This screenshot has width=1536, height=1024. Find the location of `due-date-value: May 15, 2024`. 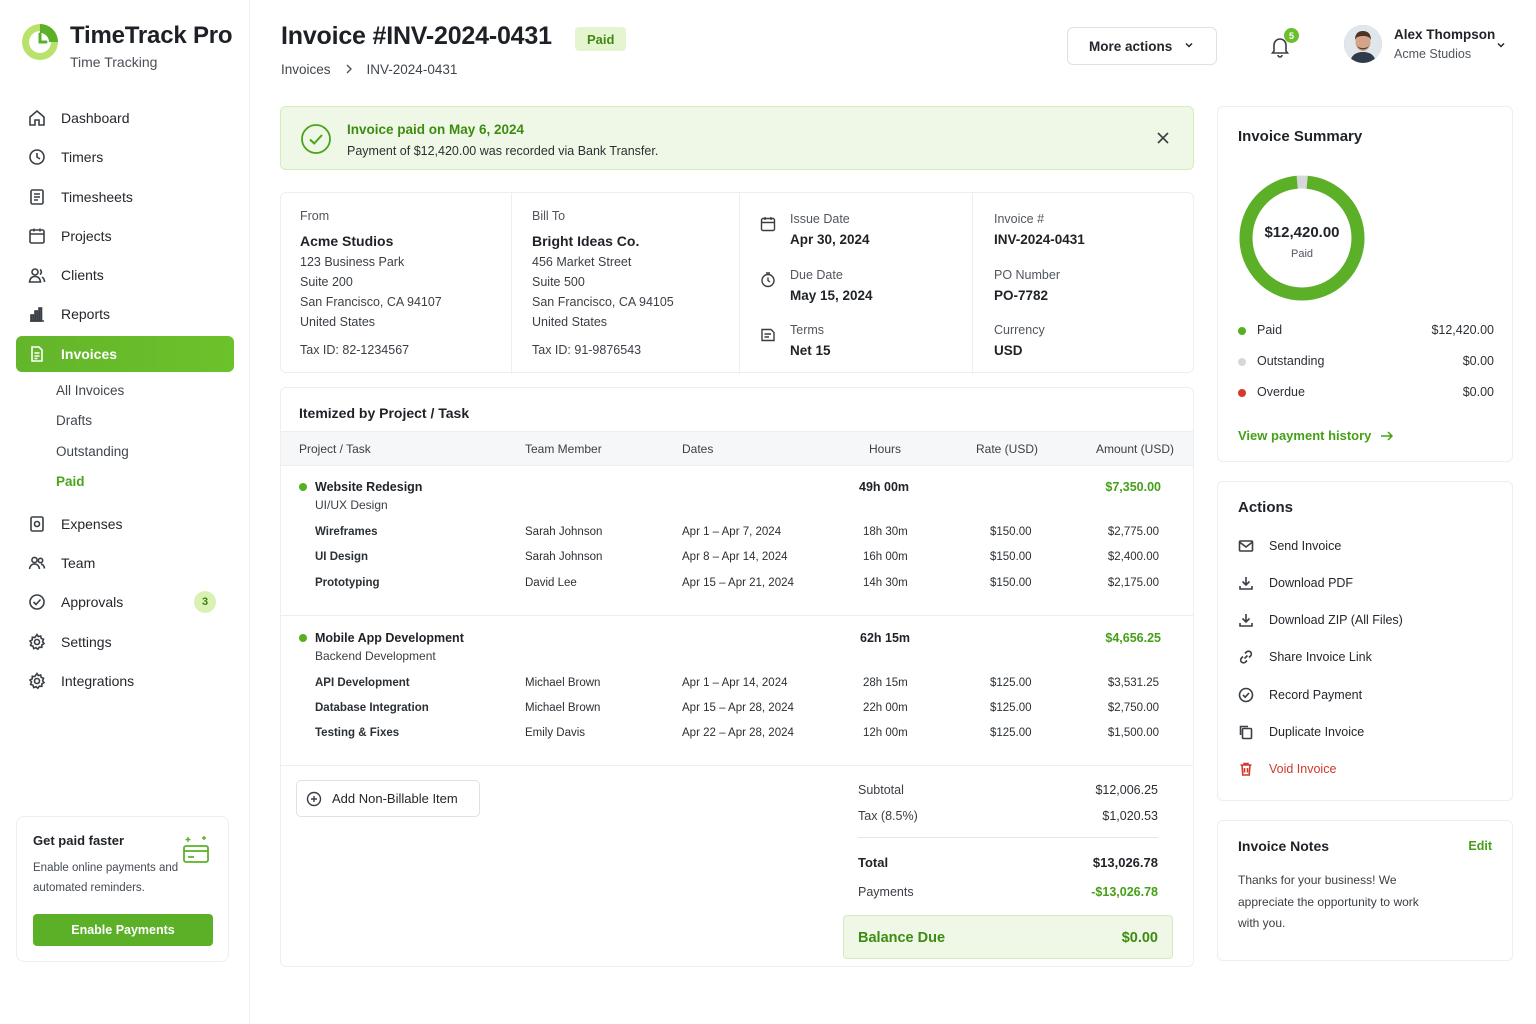

due-date-value: May 15, 2024 is located at coordinates (831, 295).